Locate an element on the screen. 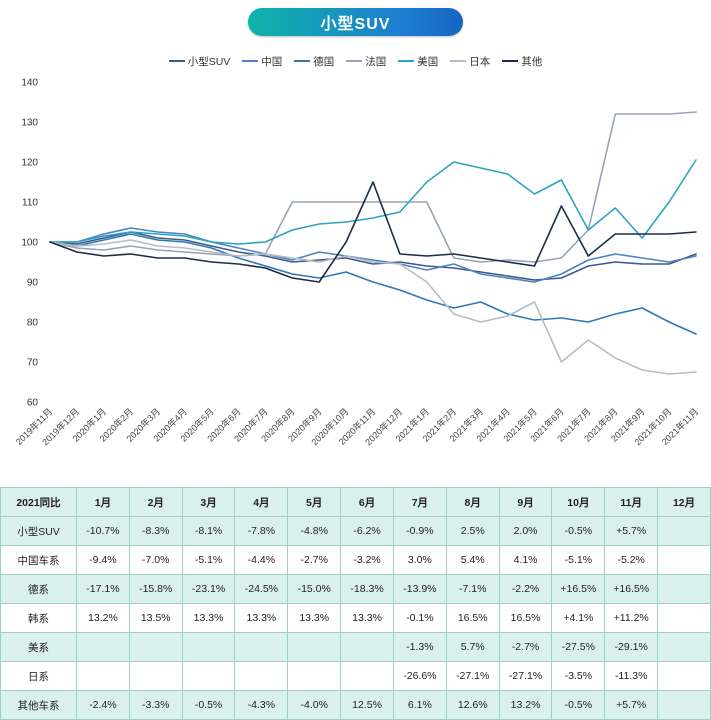  month-header: 11月 is located at coordinates (631, 502).